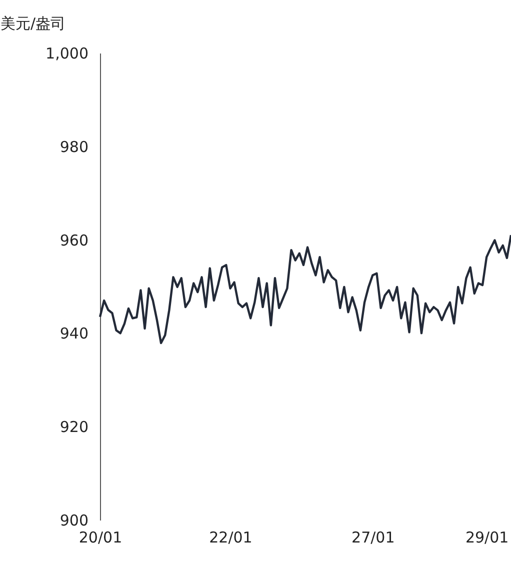 This screenshot has width=511, height=565. Describe the element at coordinates (230, 537) in the screenshot. I see `x-tick-label: 22/01` at that location.